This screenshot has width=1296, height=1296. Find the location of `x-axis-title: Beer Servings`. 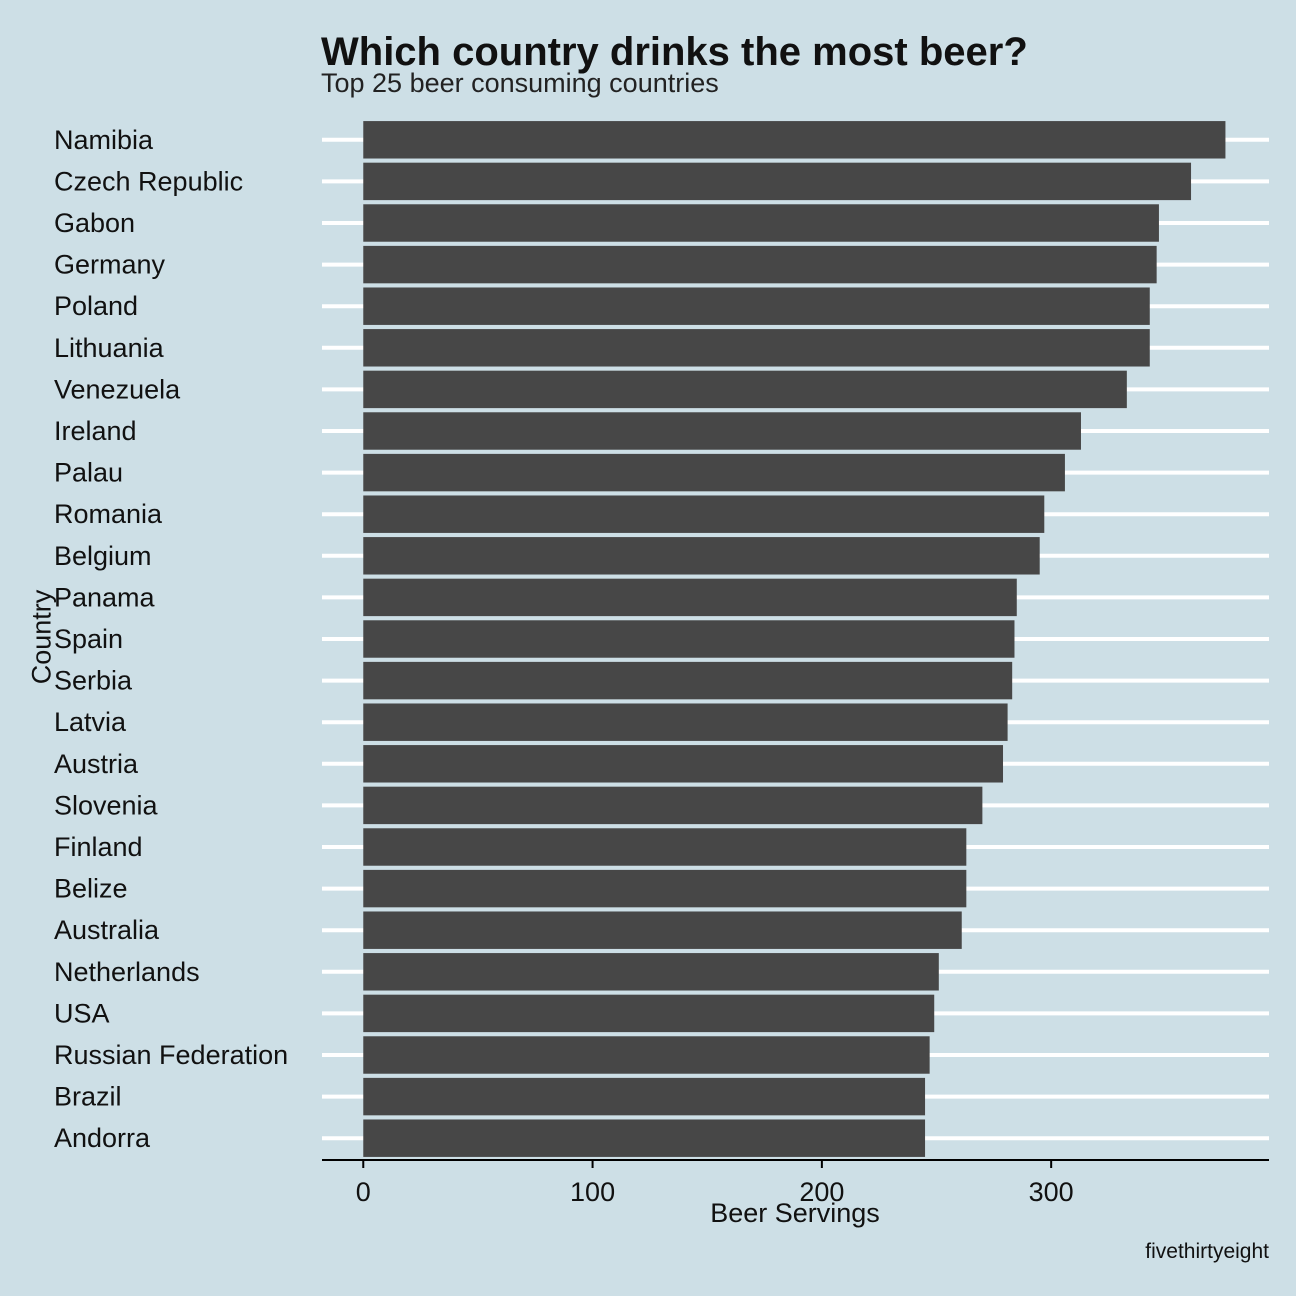

x-axis-title: Beer Servings is located at coordinates (795, 1213).